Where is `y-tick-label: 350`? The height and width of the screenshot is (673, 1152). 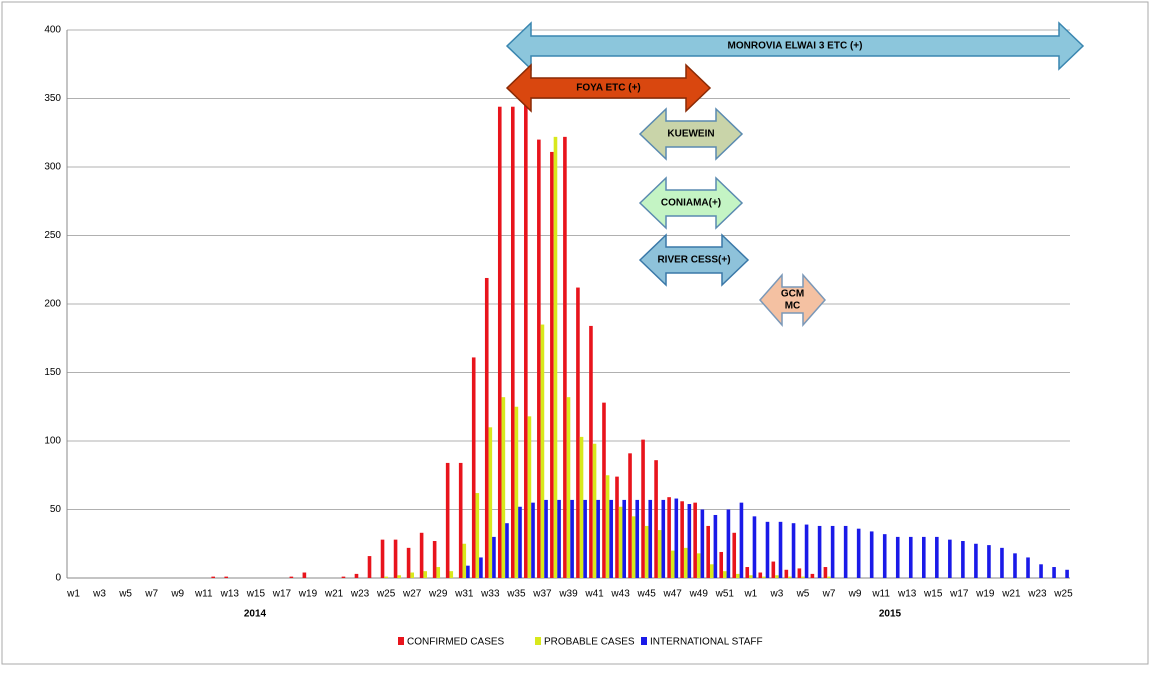 y-tick-label: 350 is located at coordinates (52, 98).